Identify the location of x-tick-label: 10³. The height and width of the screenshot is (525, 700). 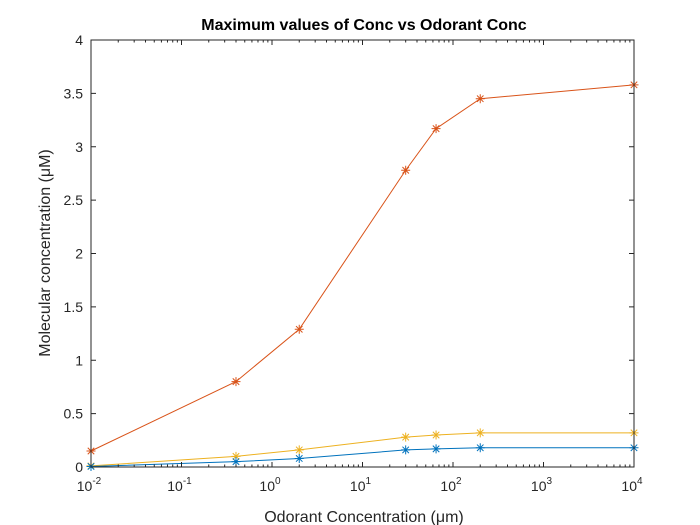
(542, 485).